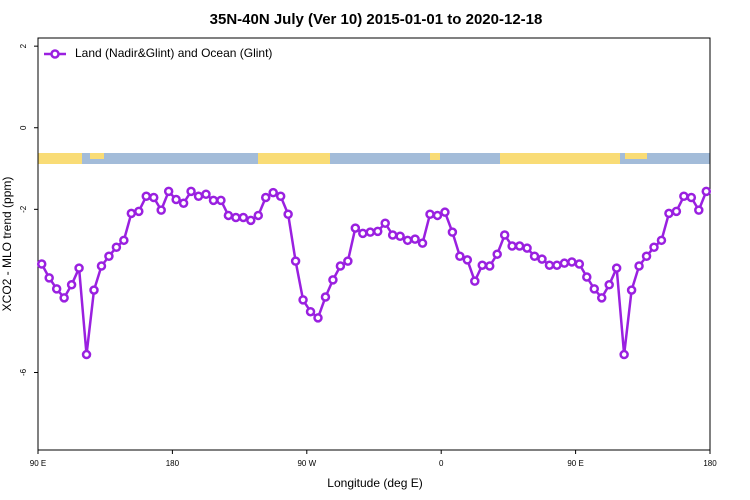 The height and width of the screenshot is (500, 750). Describe the element at coordinates (374, 158) in the screenshot. I see `land-ocean-strip` at that location.